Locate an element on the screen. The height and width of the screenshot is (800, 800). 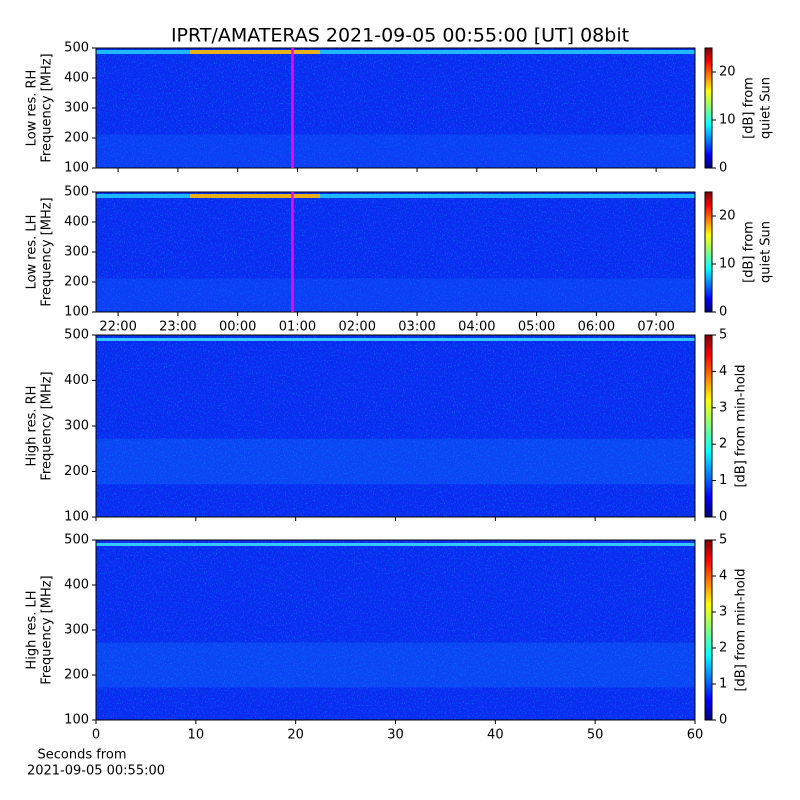
x-tick-label: 10 is located at coordinates (196, 735).